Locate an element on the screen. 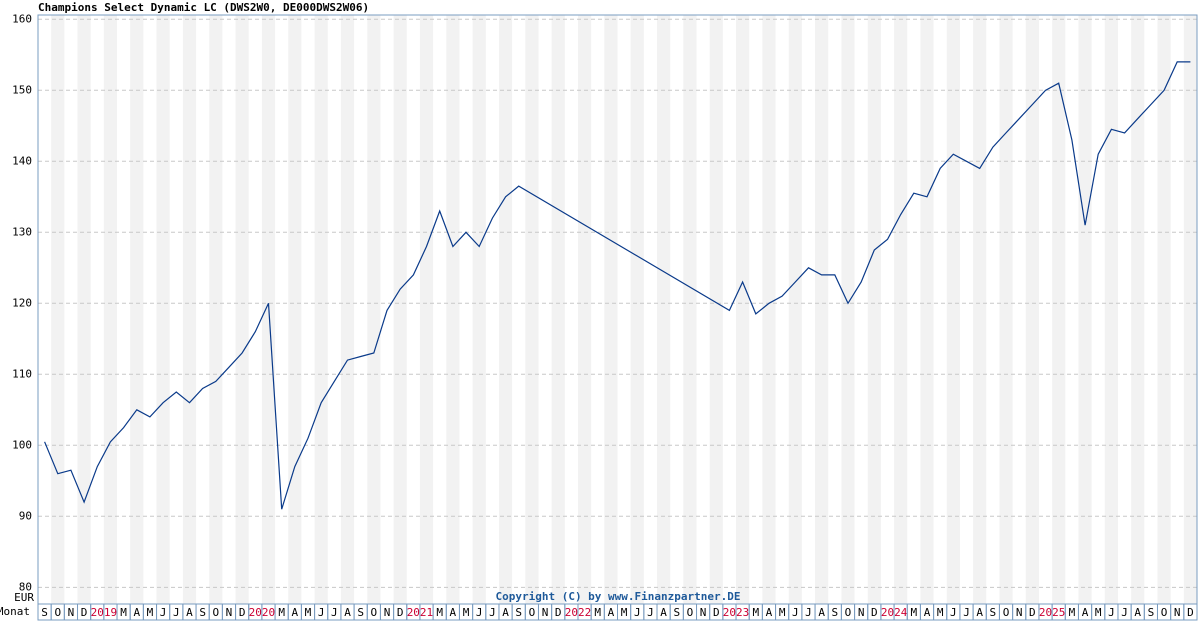  y-unit-label: EUR is located at coordinates (24, 597).